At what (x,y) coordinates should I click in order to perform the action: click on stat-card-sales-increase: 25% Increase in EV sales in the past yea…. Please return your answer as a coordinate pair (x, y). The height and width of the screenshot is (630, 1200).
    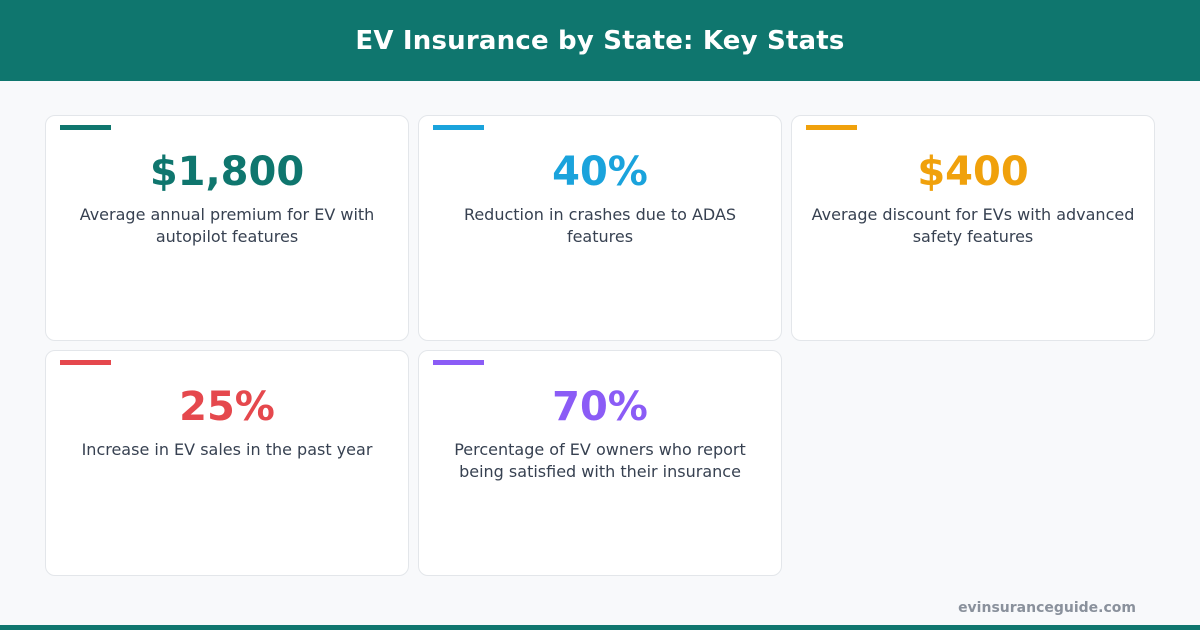
    Looking at the image, I should click on (227, 463).